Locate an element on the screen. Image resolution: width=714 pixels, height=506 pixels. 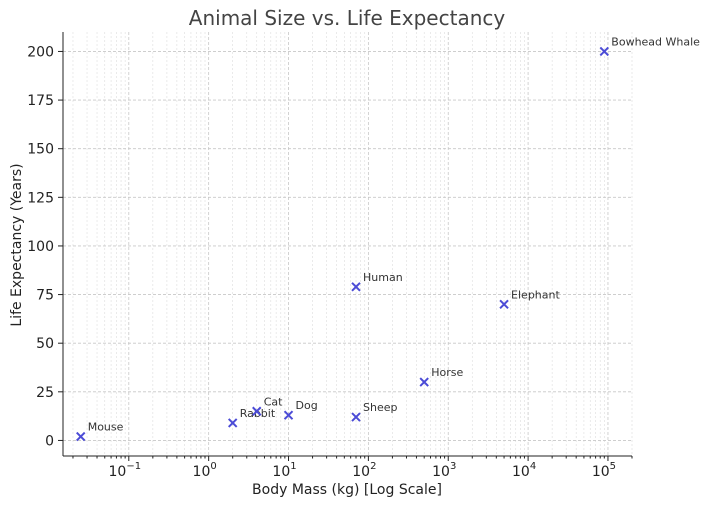
y-tick-label: 75 is located at coordinates (45, 296).